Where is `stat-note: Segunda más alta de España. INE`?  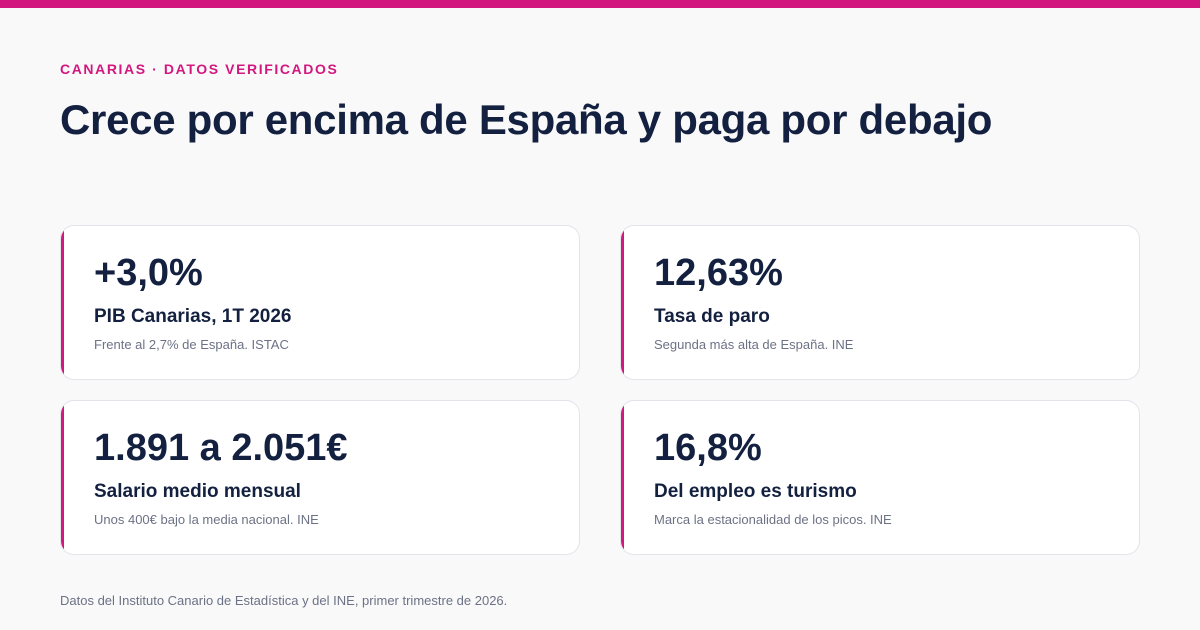
stat-note: Segunda más alta de España. INE is located at coordinates (754, 344).